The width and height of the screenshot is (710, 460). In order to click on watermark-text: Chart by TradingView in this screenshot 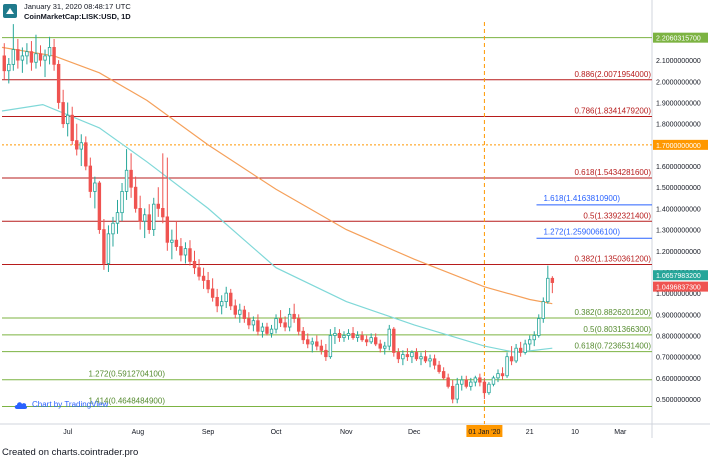, I will do `click(70, 405)`.